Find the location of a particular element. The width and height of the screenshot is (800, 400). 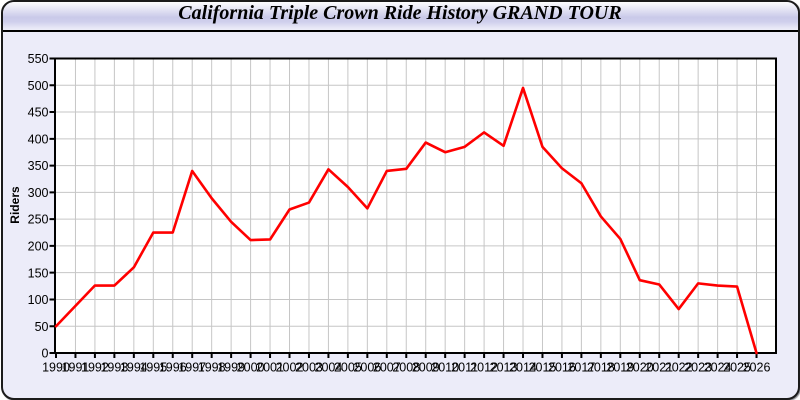

svg-text: 1999 is located at coordinates (231, 367).